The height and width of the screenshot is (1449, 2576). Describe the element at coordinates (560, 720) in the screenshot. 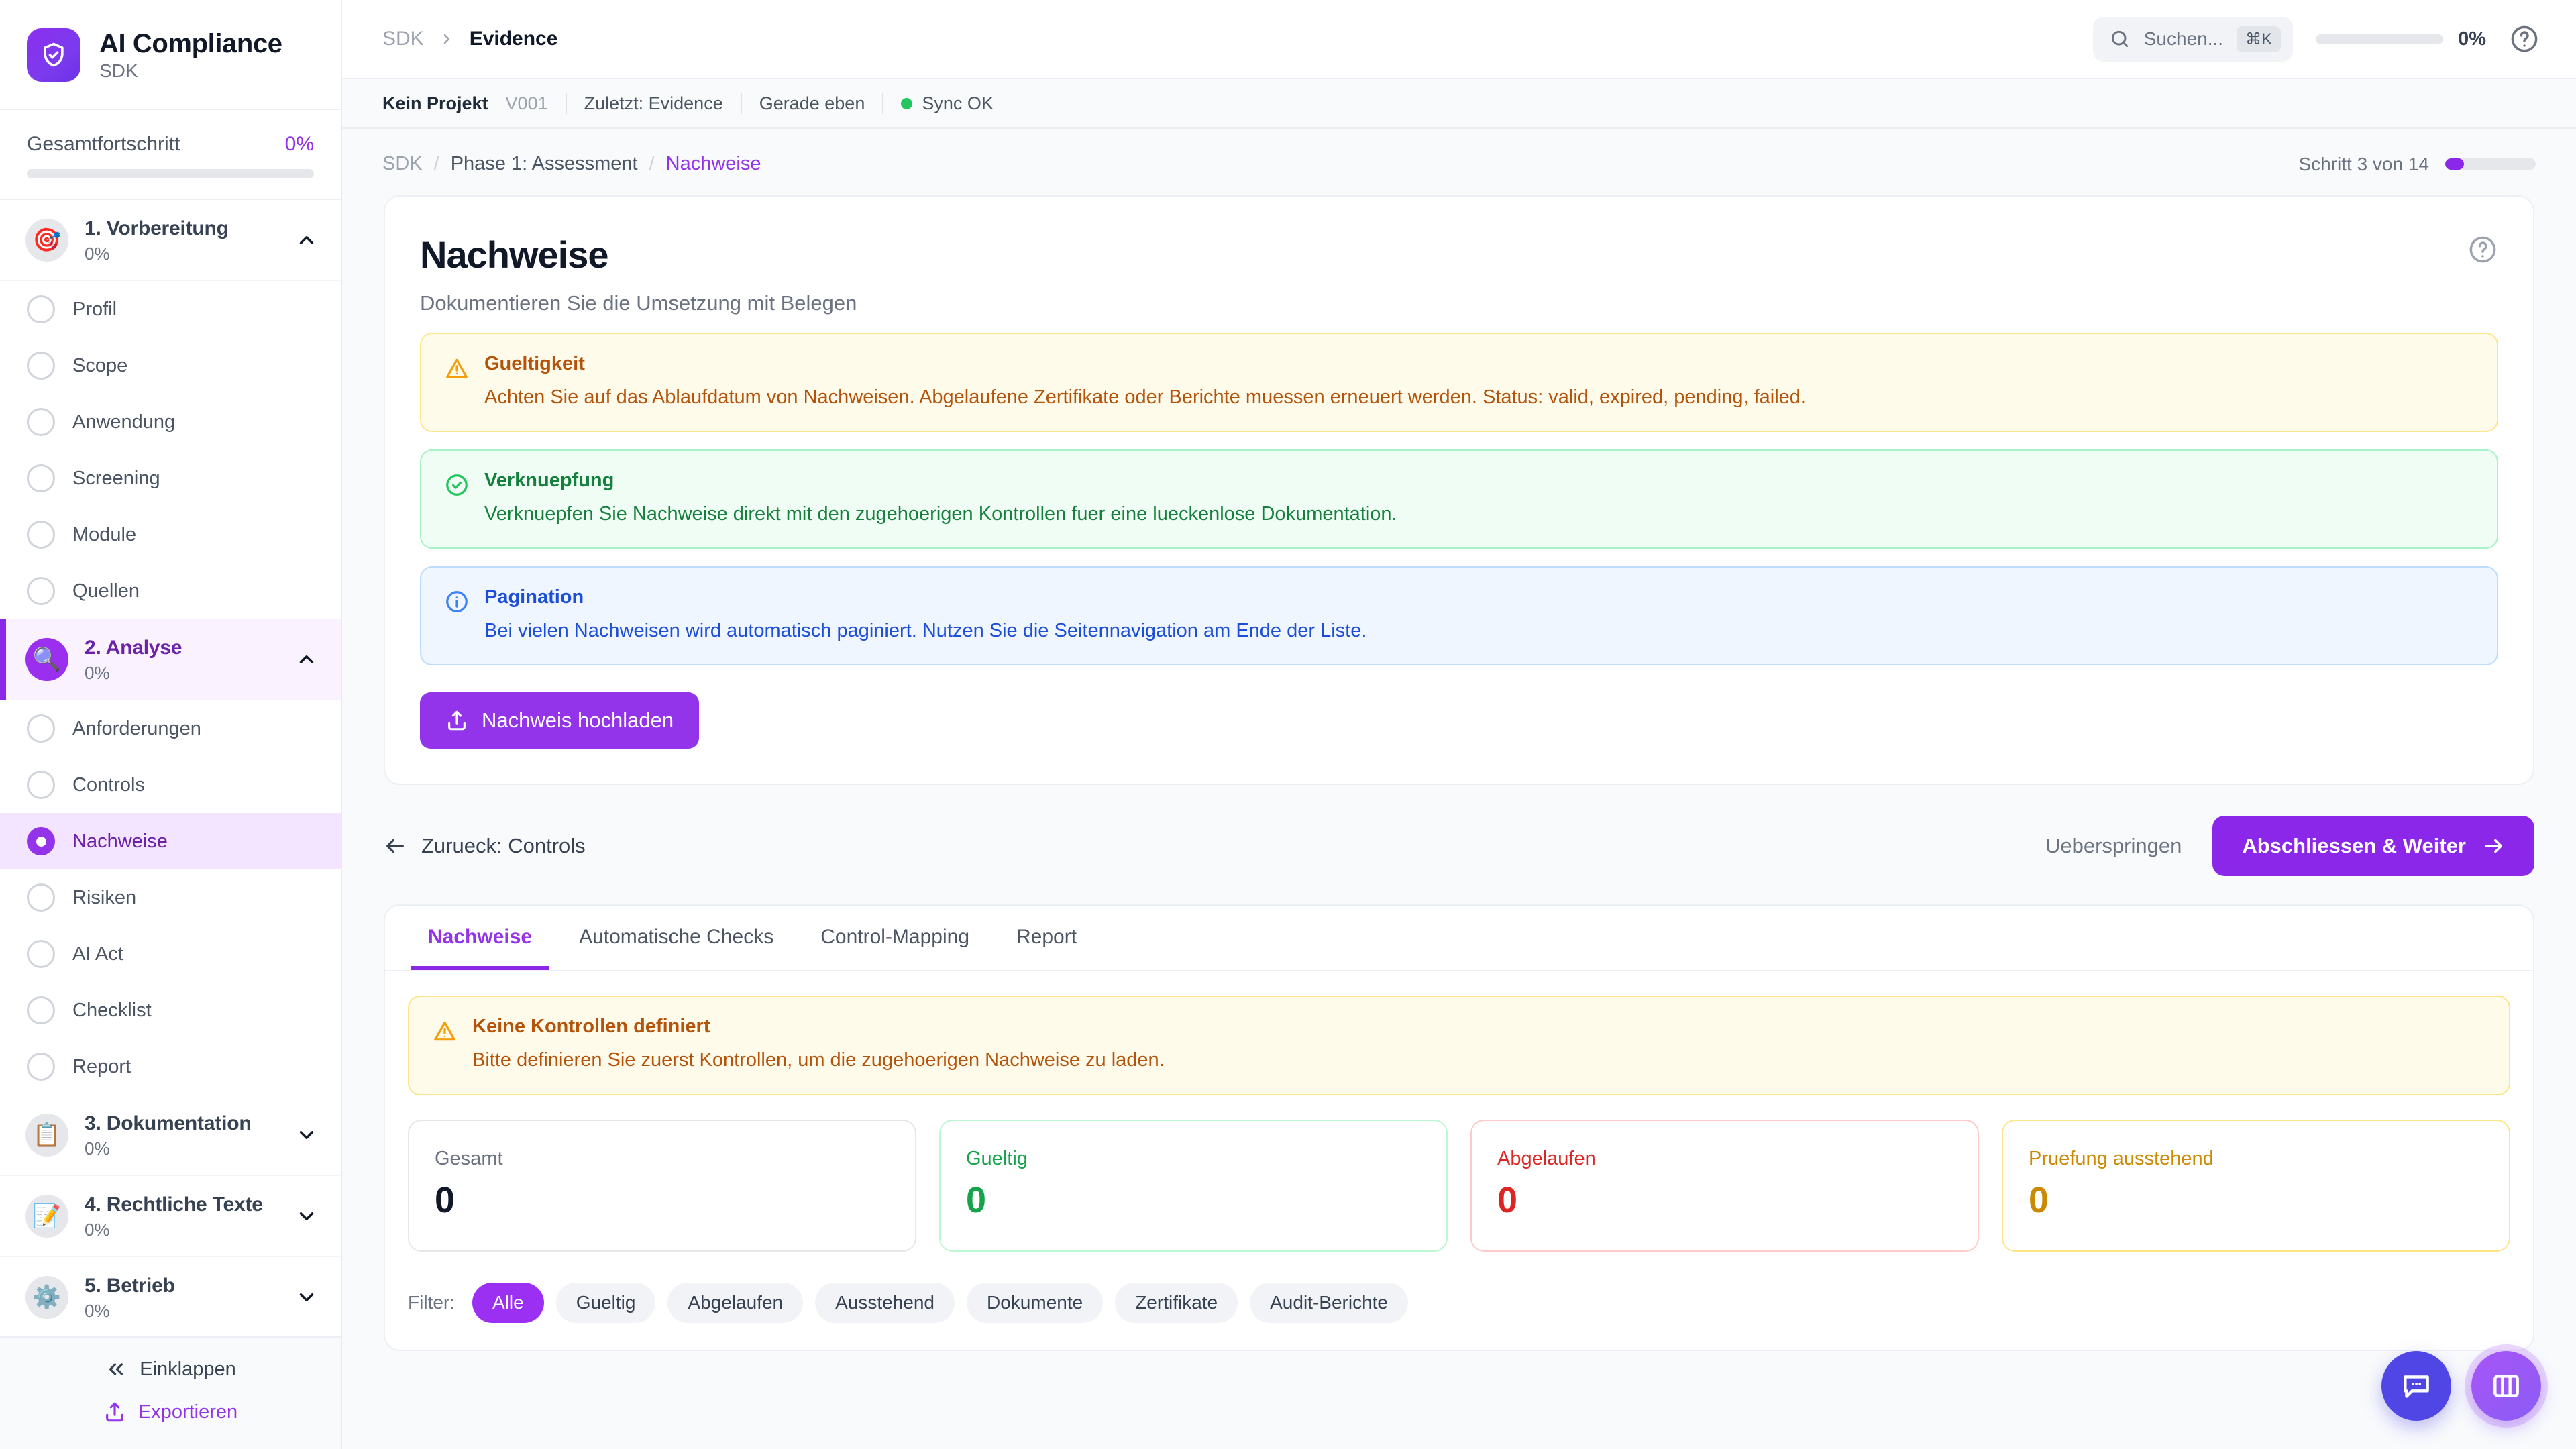

I see `upload-evidence-button: Nachweis hochladen` at that location.